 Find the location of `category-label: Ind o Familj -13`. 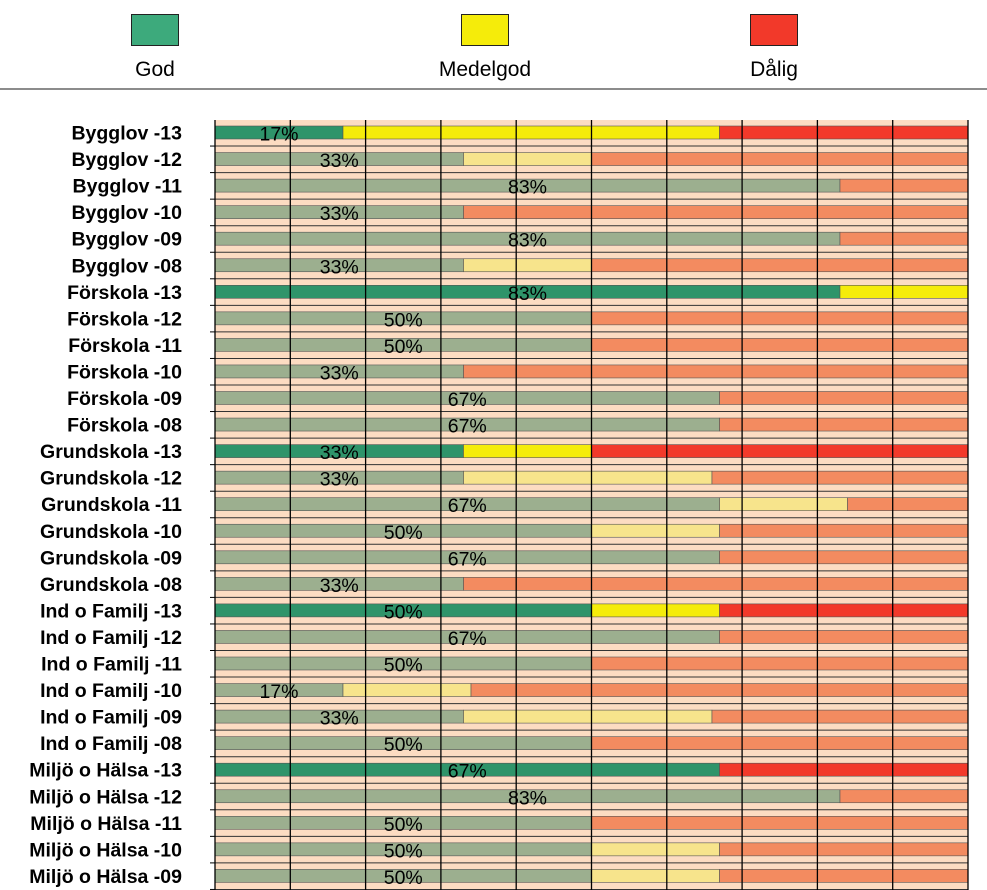

category-label: Ind o Familj -13 is located at coordinates (111, 611).